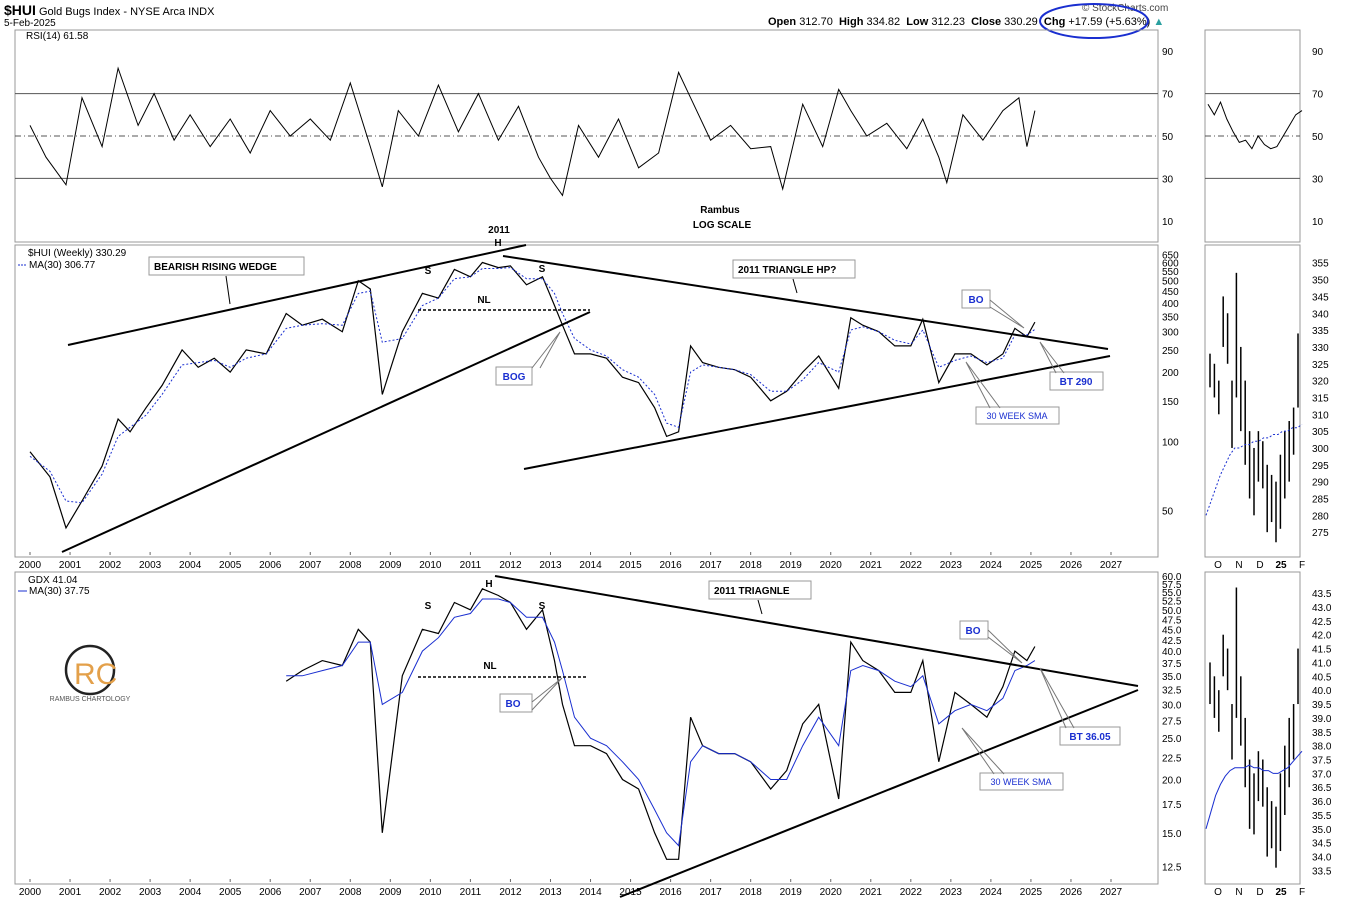 The height and width of the screenshot is (900, 1350). I want to click on gdx-ma-legend: MA(30) 37.75, so click(59, 591).